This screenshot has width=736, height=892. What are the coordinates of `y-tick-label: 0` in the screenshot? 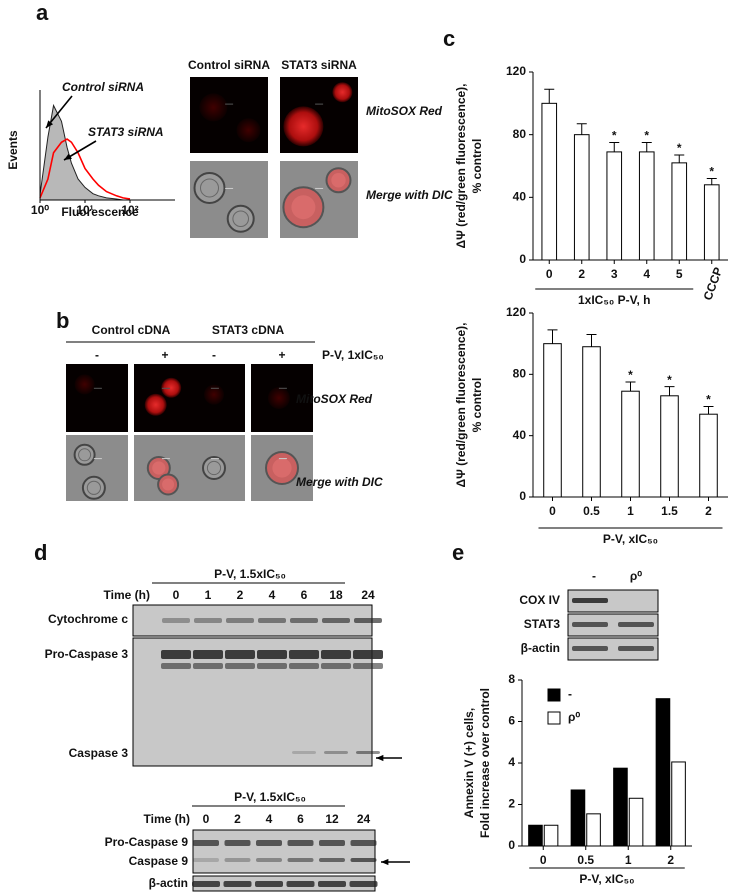 It's located at (522, 496).